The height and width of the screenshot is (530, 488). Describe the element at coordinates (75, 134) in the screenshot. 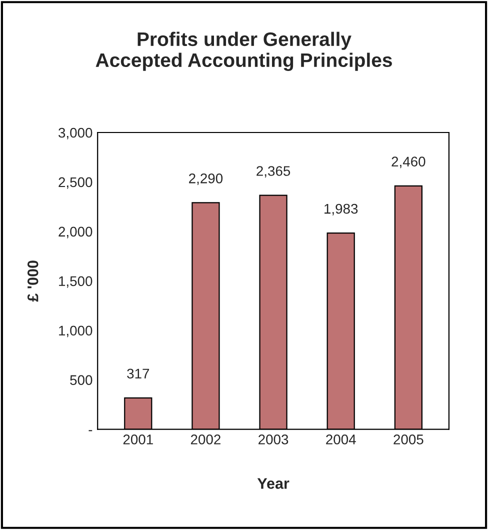

I see `y-tick-label: 3,000` at that location.